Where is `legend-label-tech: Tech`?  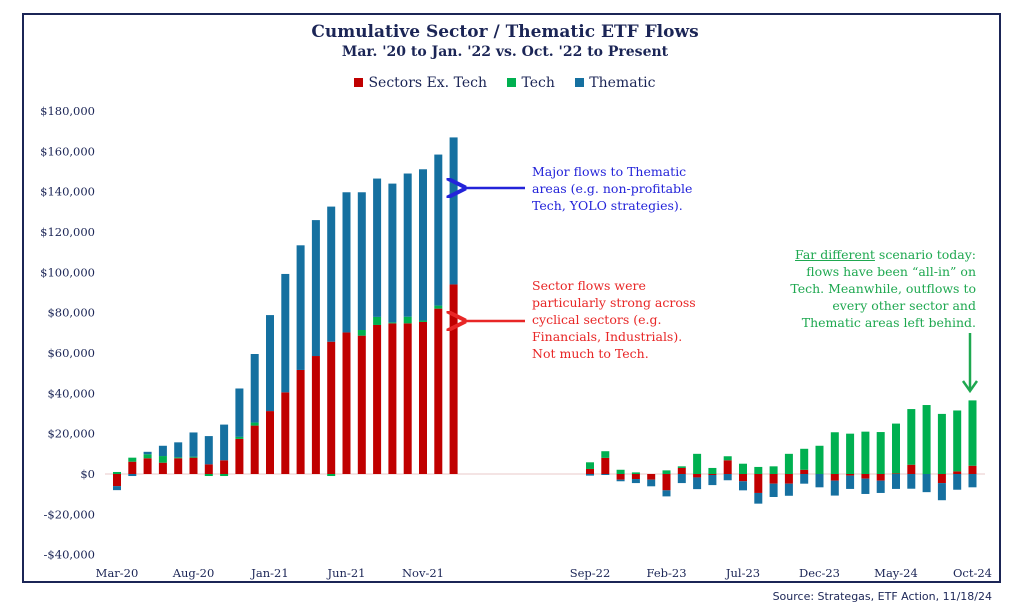
legend-label-tech: Tech is located at coordinates (538, 83).